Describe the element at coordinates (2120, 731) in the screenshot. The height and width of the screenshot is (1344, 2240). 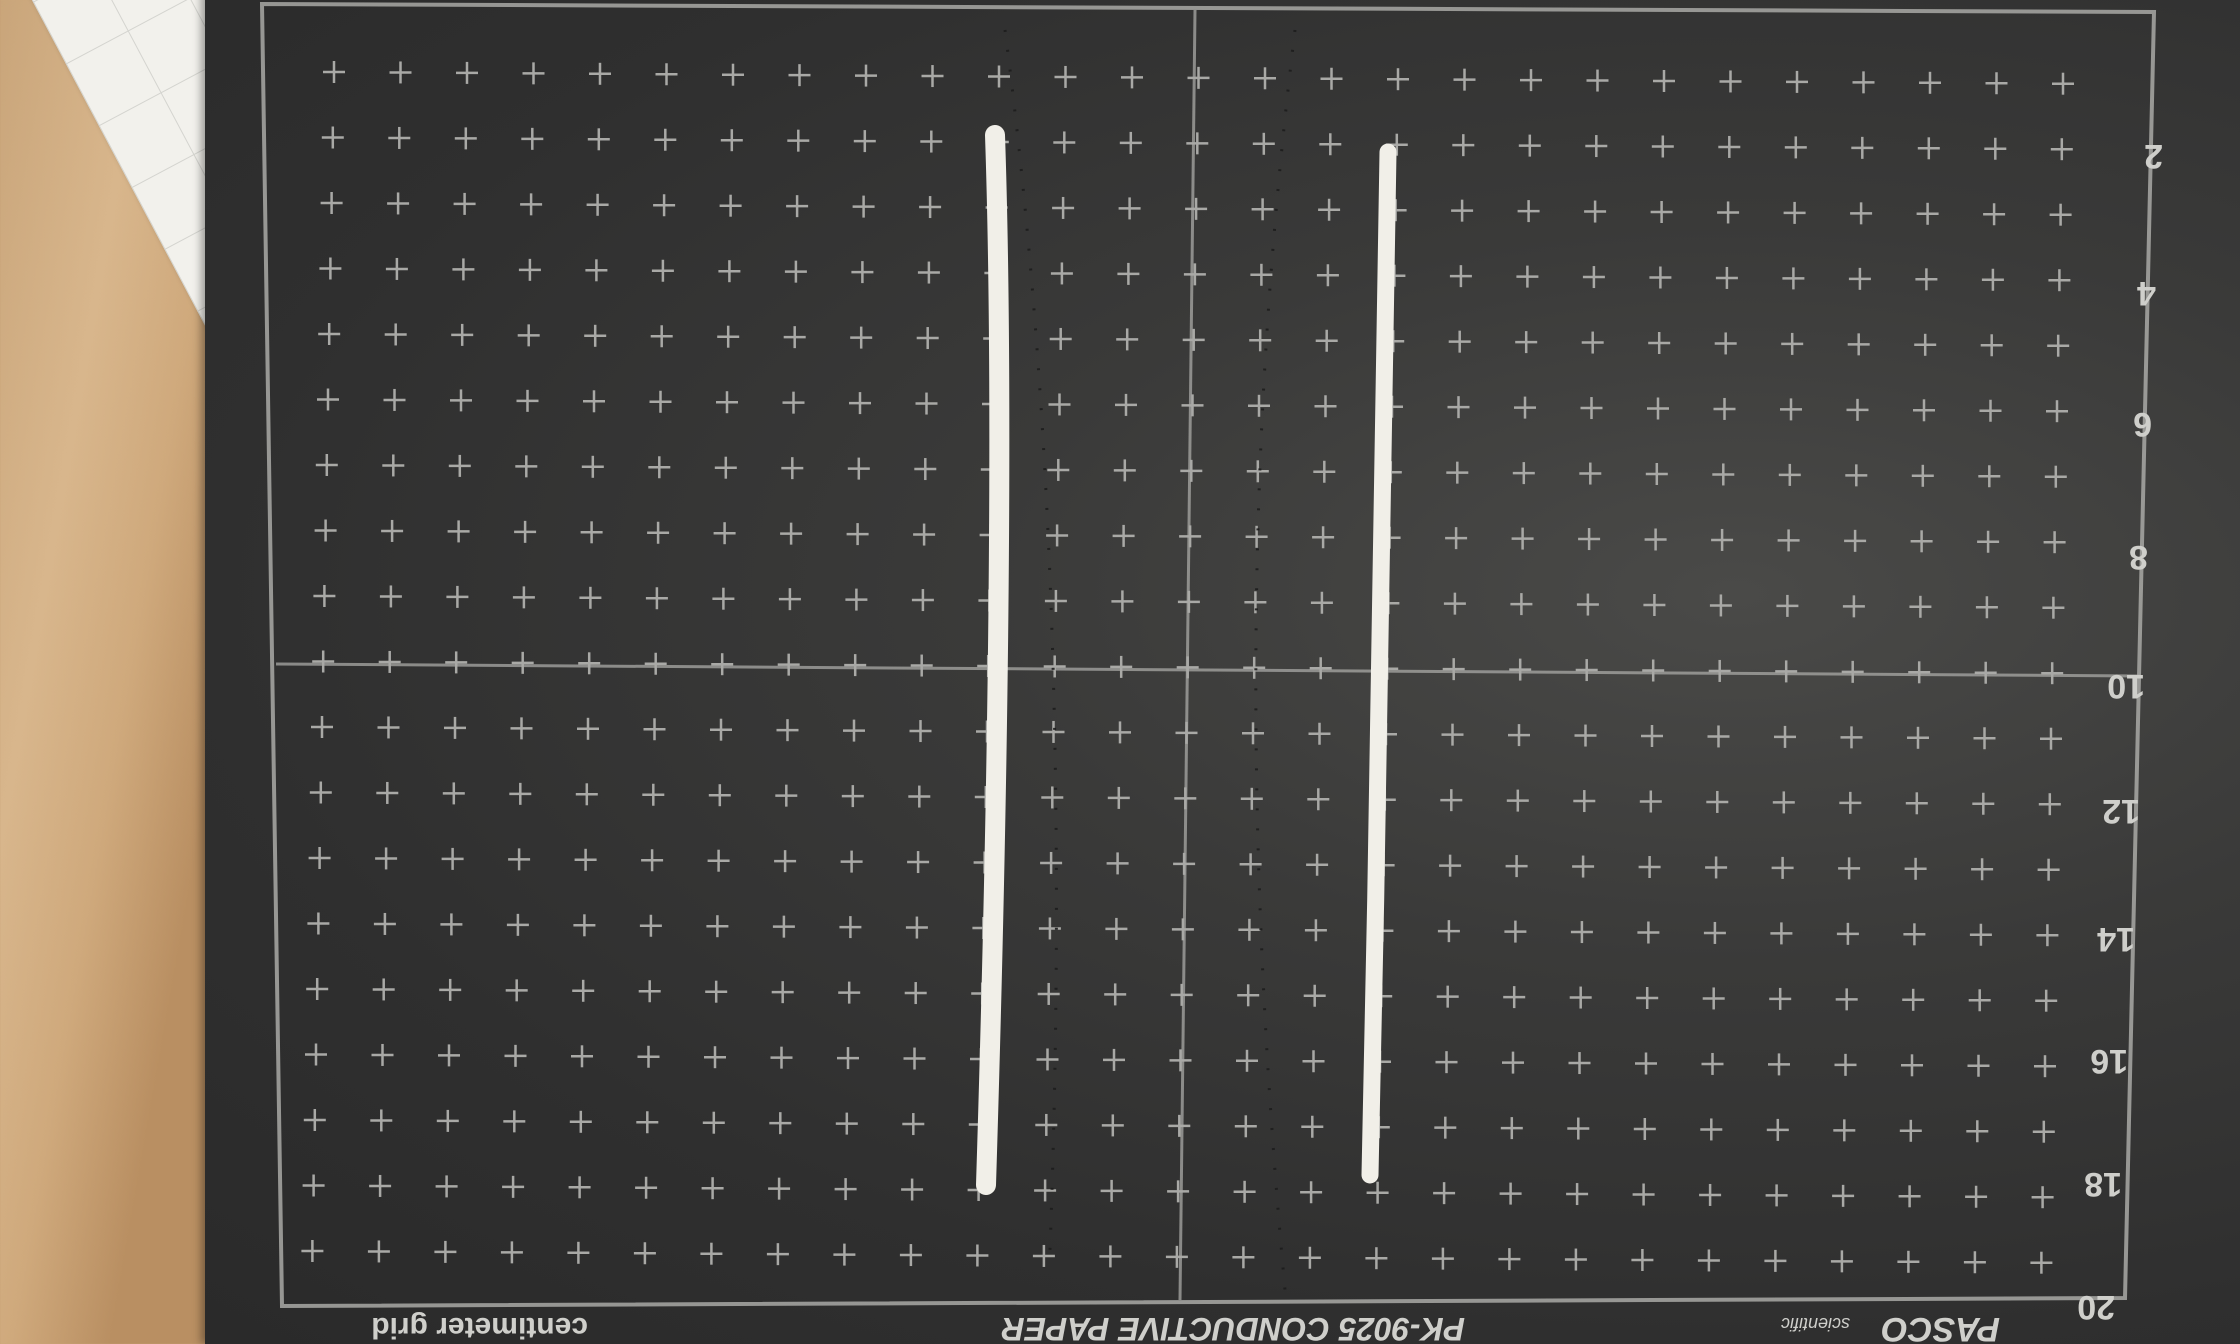
I see `left-scale-numbers: 2 4 6 8 10 12 14 16 18 20` at that location.